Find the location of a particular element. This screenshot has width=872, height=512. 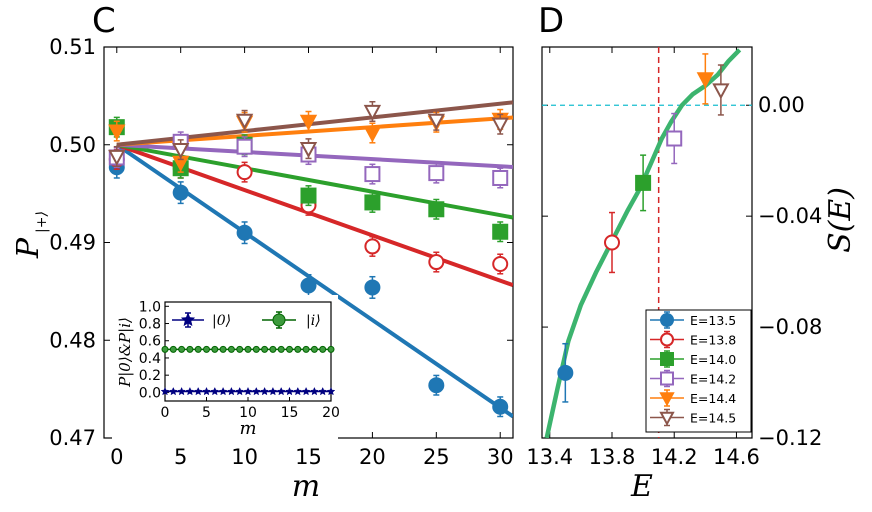

inset-y-tick-label: 0.4 is located at coordinates (150, 359).